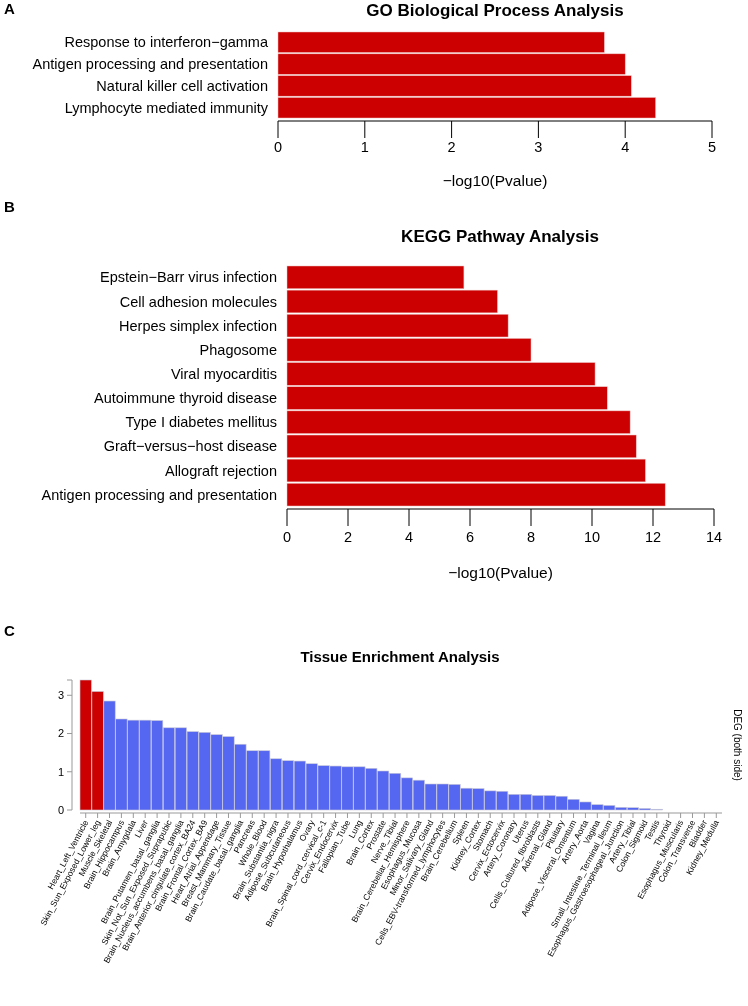 The height and width of the screenshot is (1006, 748). I want to click on y-tick-label: Autoimmune thyroid disease, so click(185, 398).